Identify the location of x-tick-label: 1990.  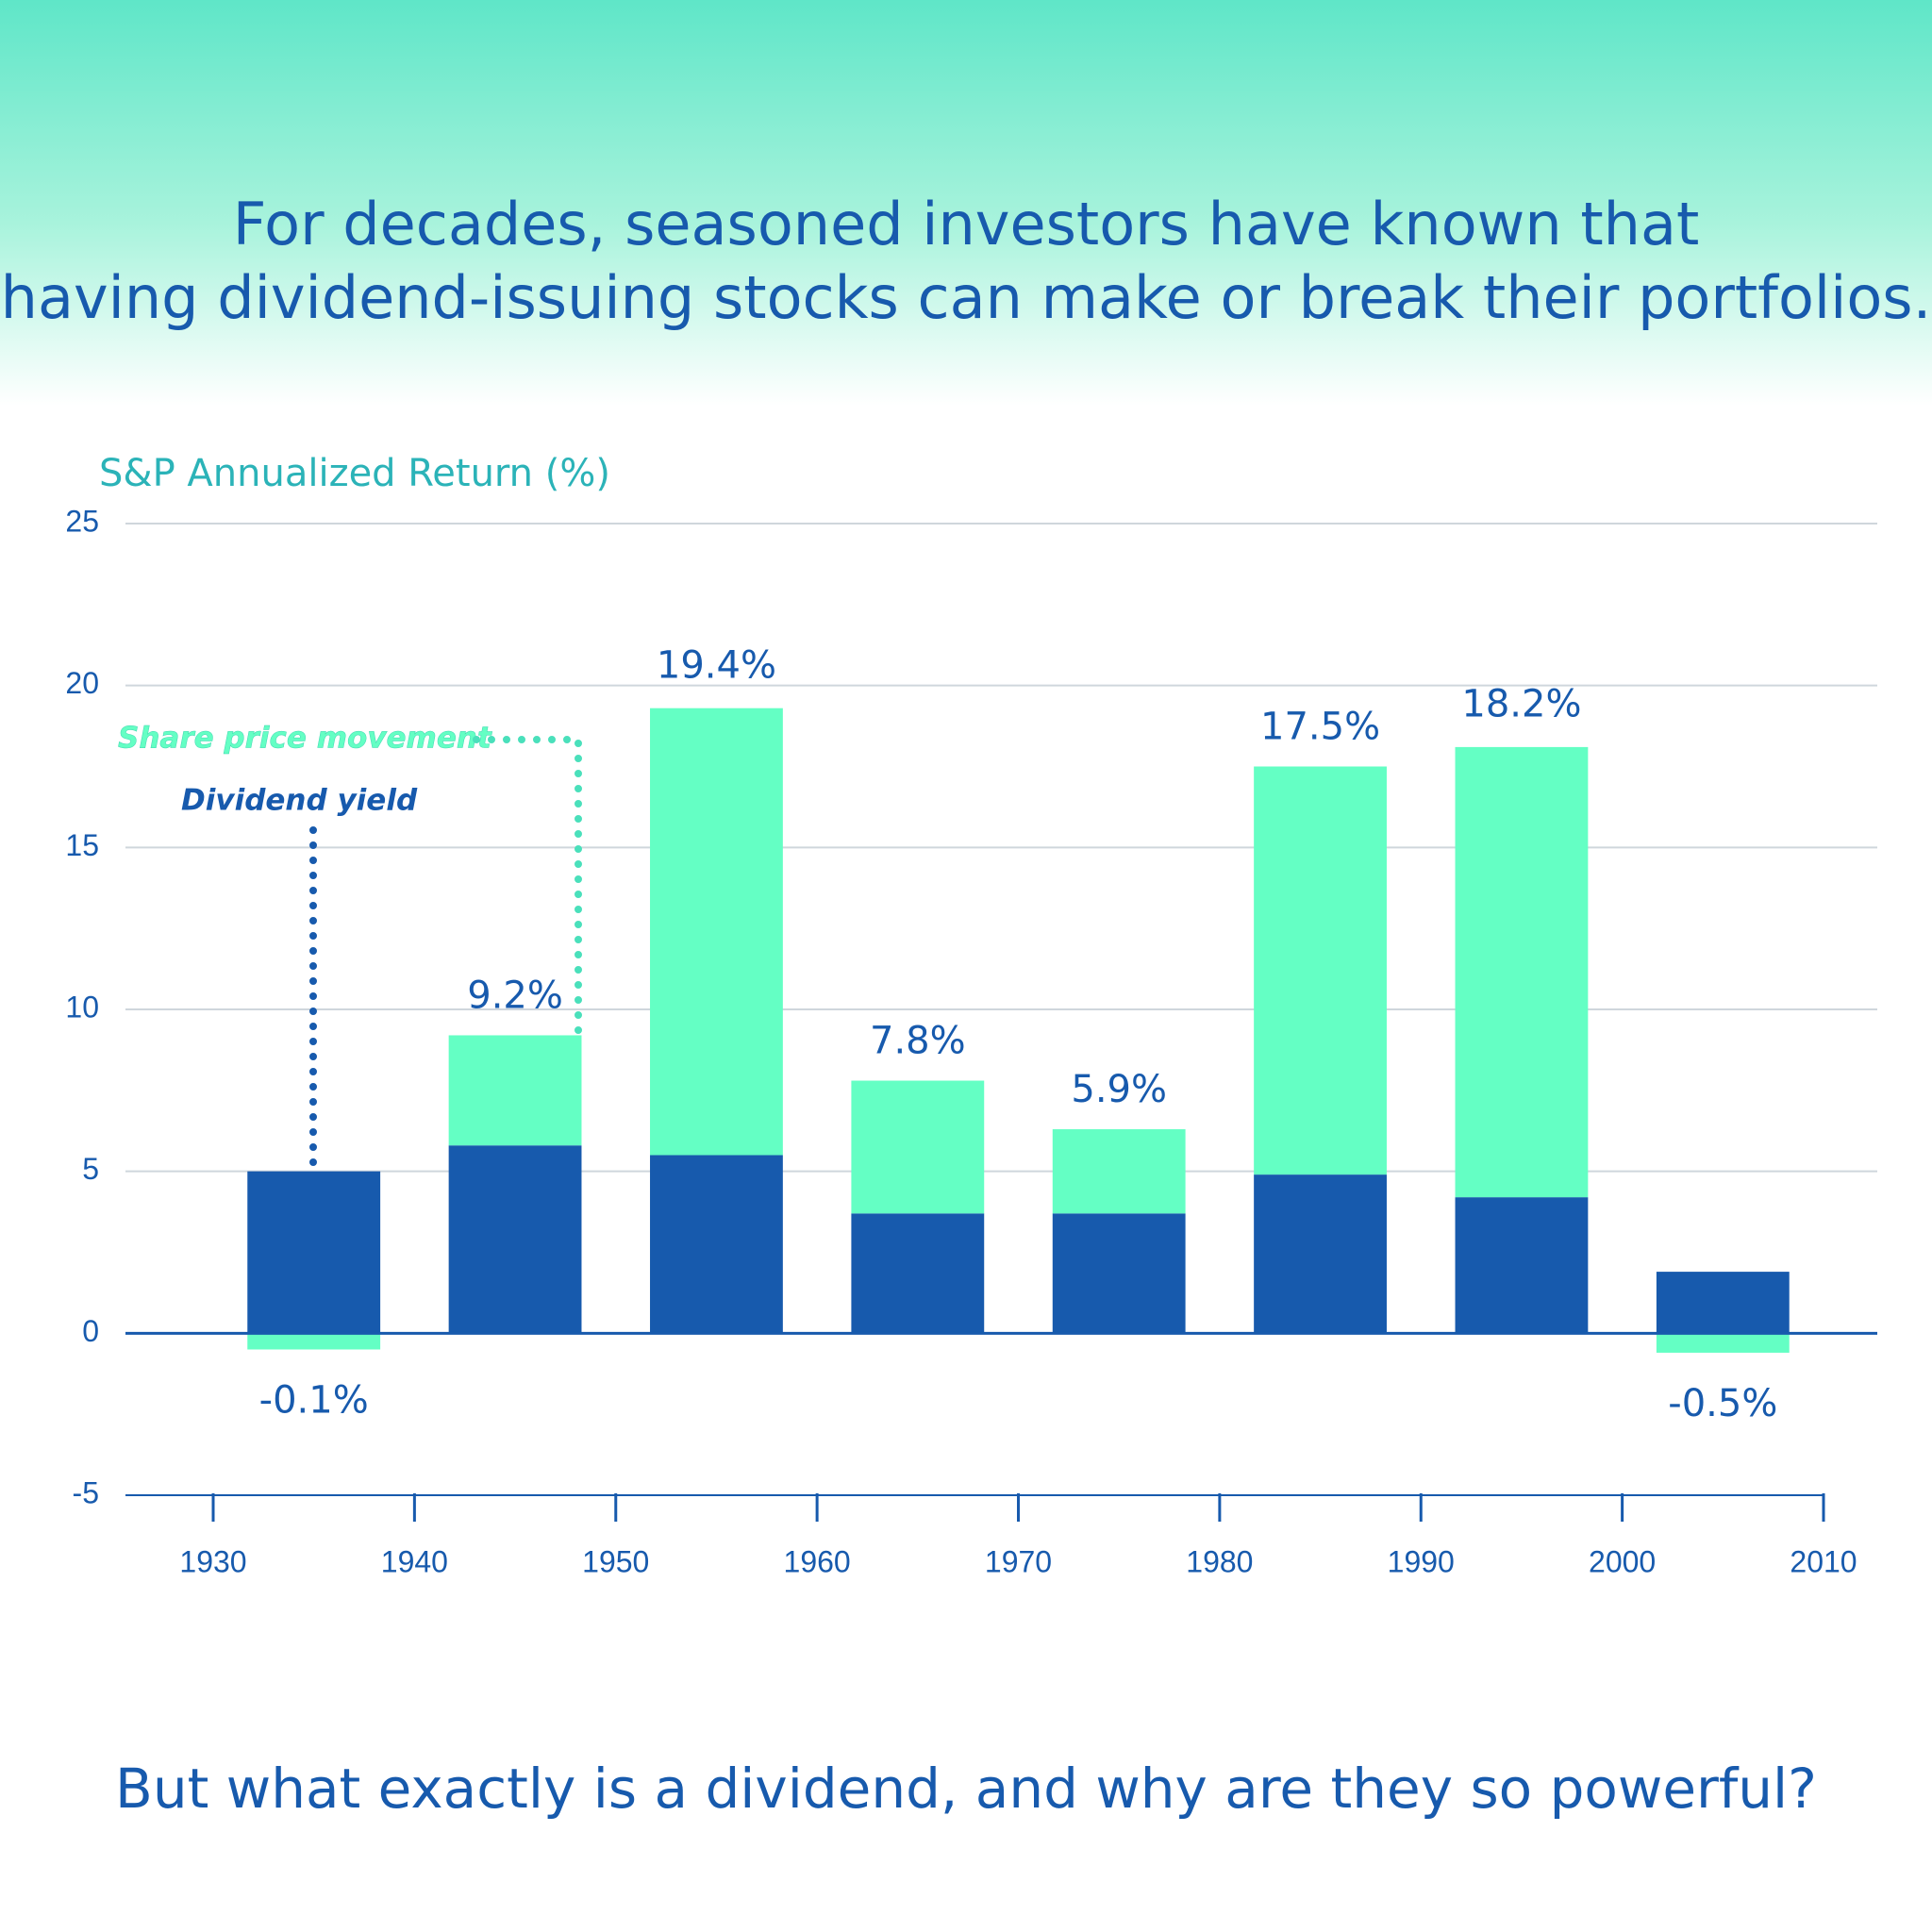
(1422, 1561).